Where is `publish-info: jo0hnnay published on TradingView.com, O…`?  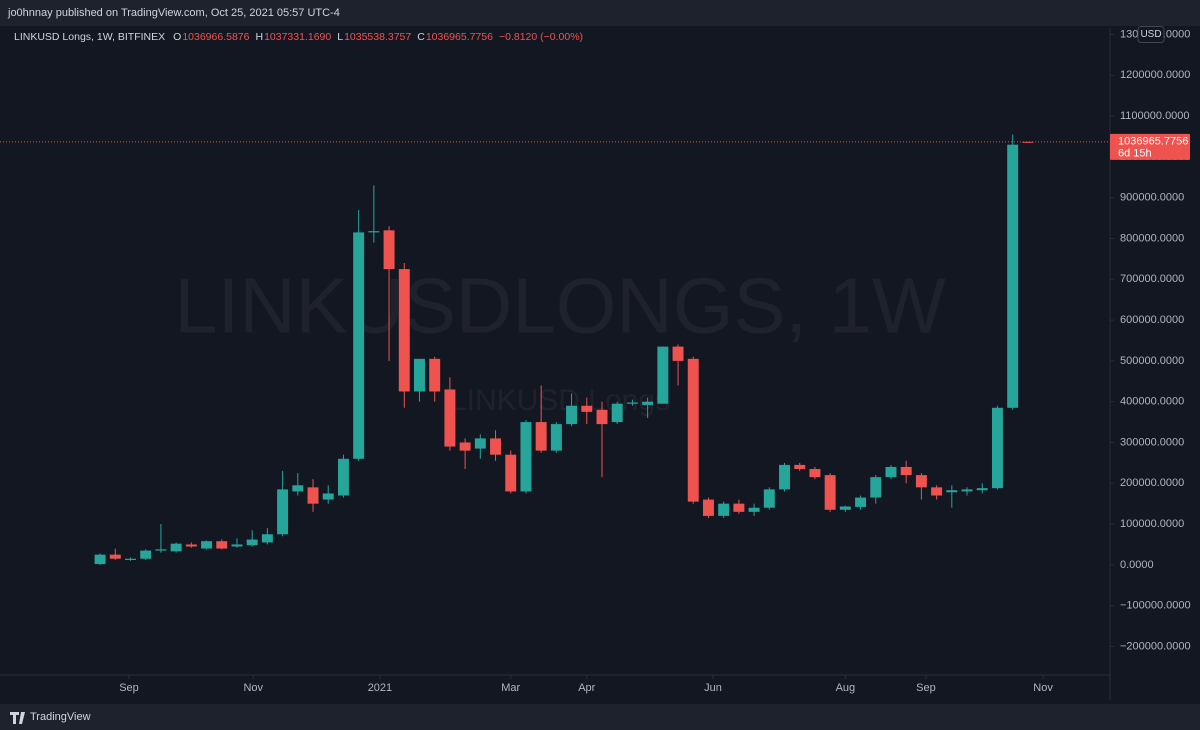
publish-info: jo0hnnay published on TradingView.com, O… is located at coordinates (173, 13).